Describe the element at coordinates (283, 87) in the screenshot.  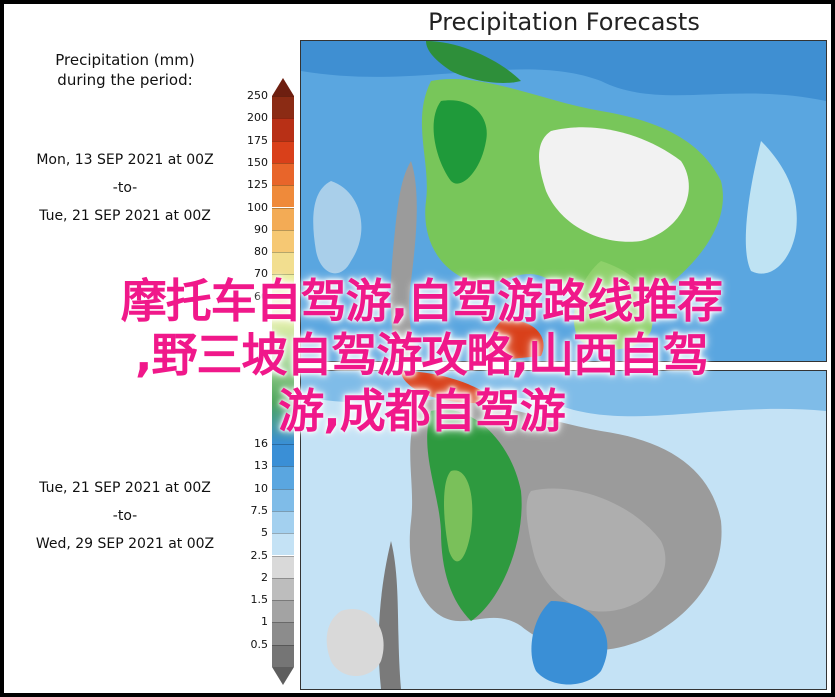
I see `colorbar-top-arrow` at that location.